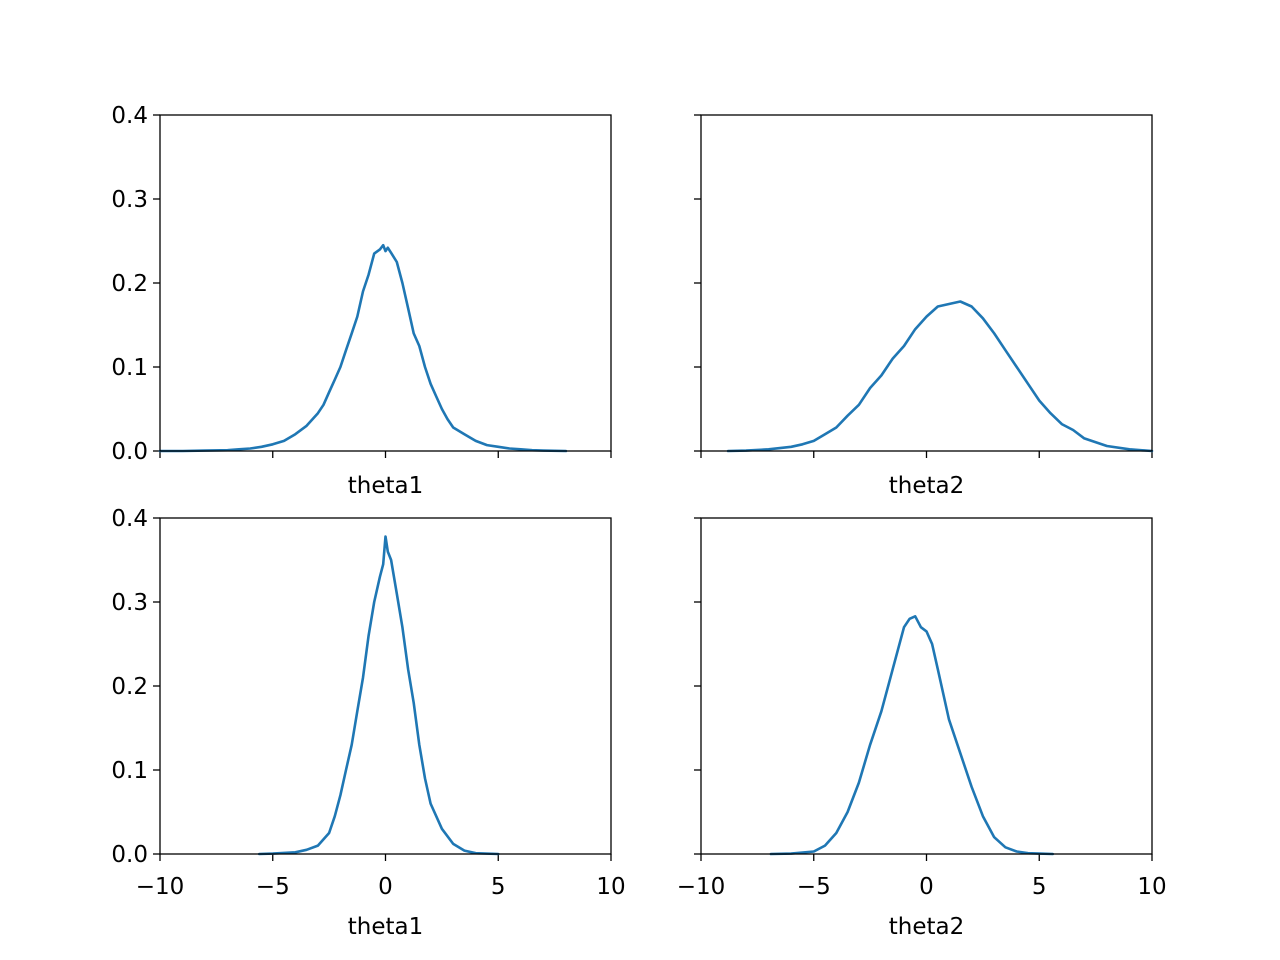 The width and height of the screenshot is (1280, 960). Describe the element at coordinates (129, 687) in the screenshot. I see `panel-bottom-left-ytick-label: 0.2` at that location.